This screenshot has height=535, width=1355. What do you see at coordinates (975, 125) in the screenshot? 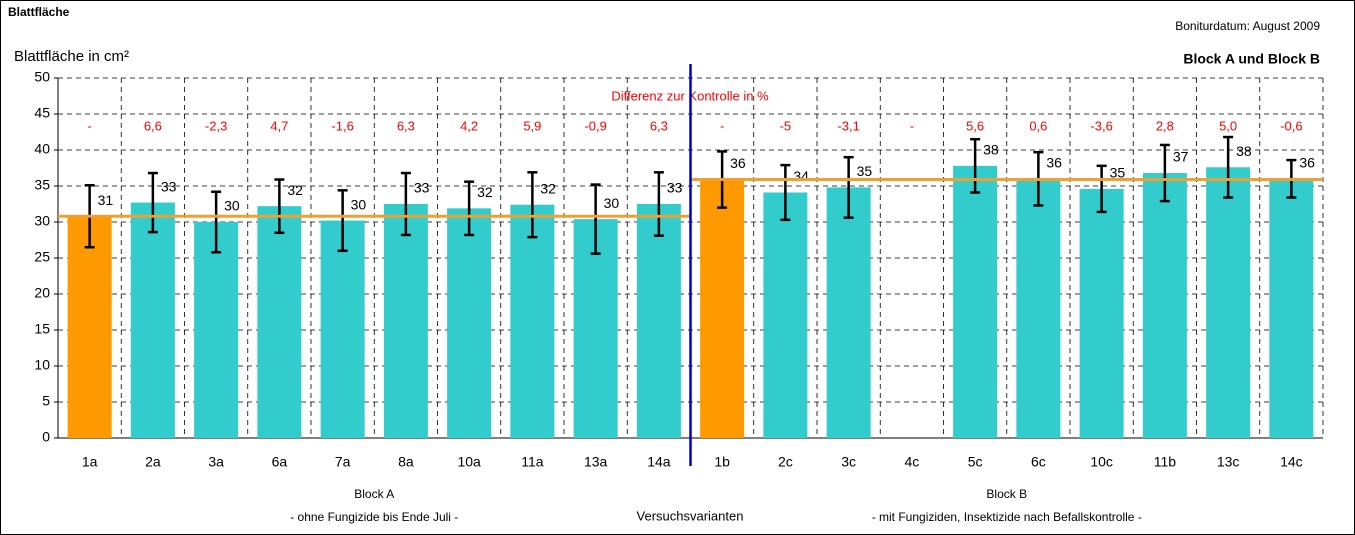
I see `difference-label: 5,6` at bounding box center [975, 125].